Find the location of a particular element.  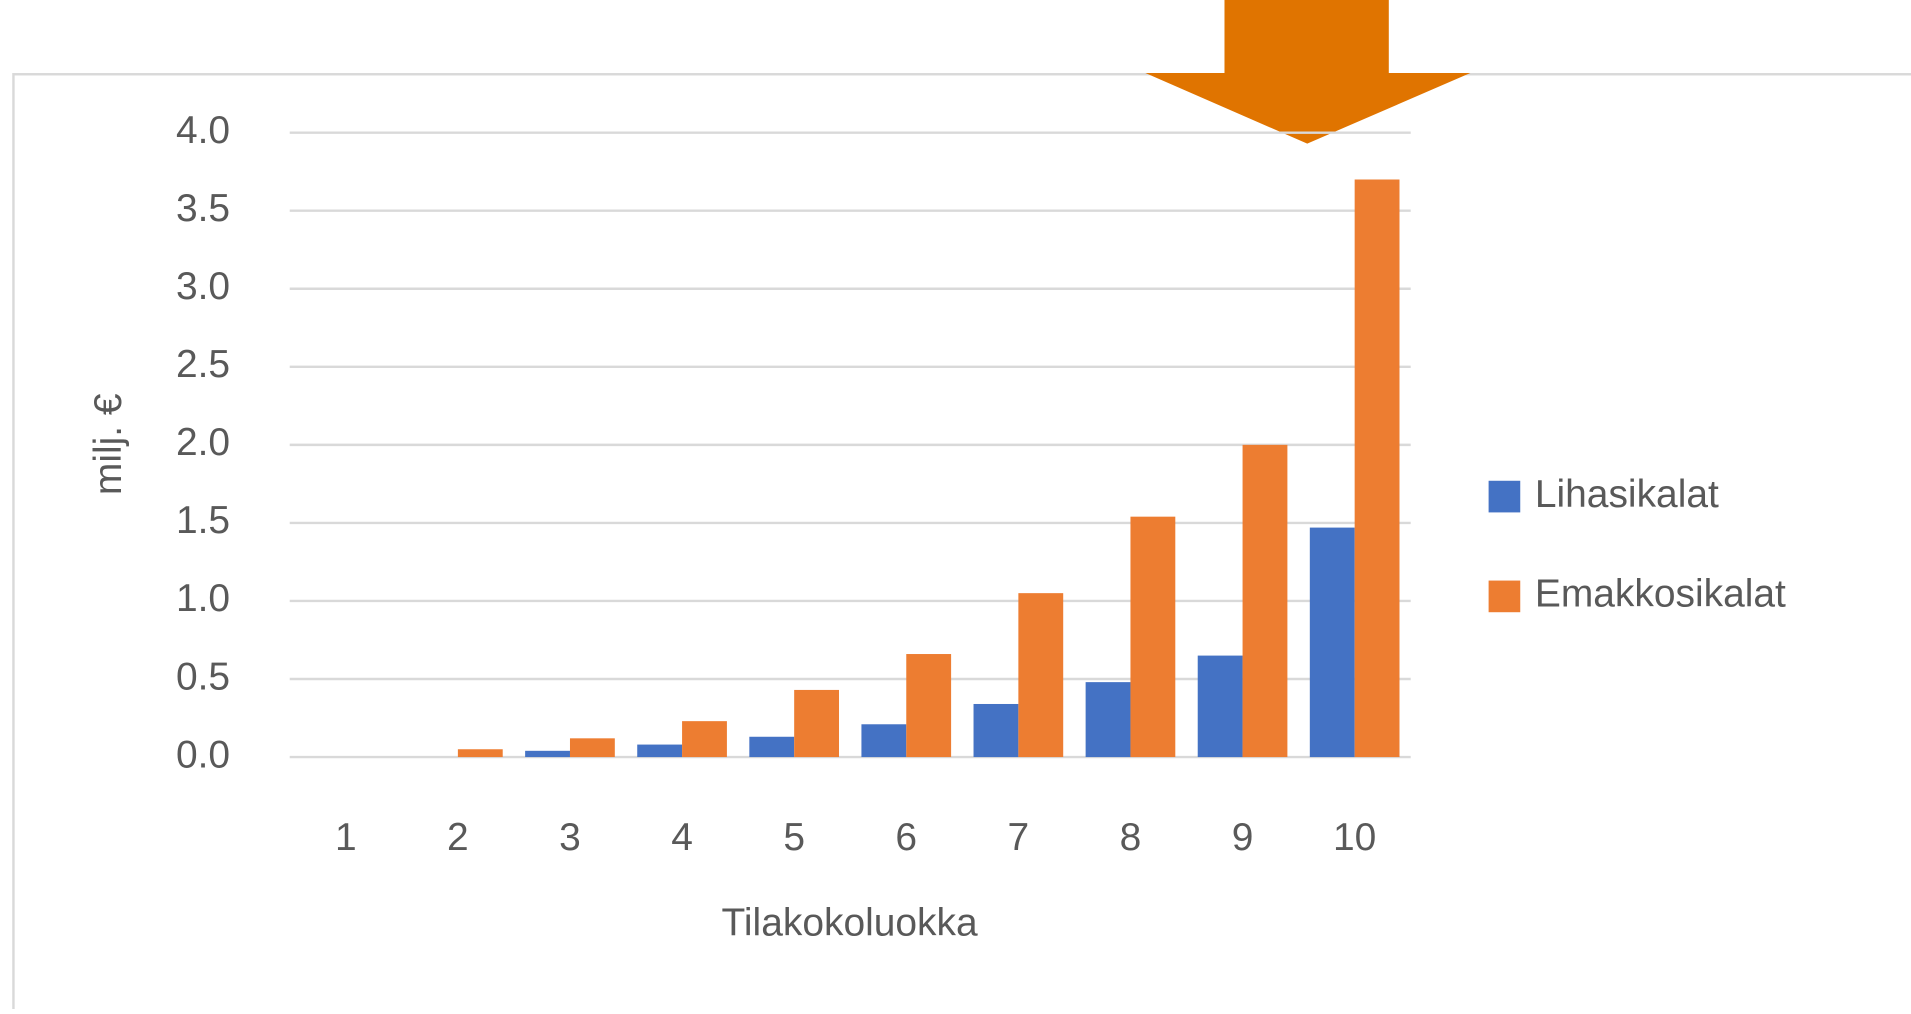

y-tick-label: 0.5 is located at coordinates (203, 676).